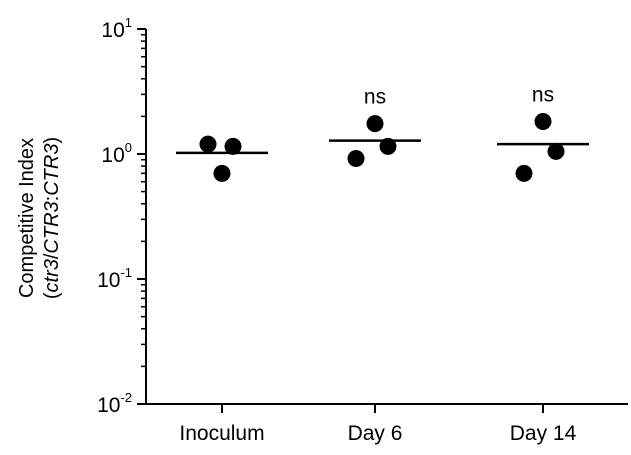 This screenshot has height=455, width=631. I want to click on y-tick-exponent: 0, so click(128, 147).